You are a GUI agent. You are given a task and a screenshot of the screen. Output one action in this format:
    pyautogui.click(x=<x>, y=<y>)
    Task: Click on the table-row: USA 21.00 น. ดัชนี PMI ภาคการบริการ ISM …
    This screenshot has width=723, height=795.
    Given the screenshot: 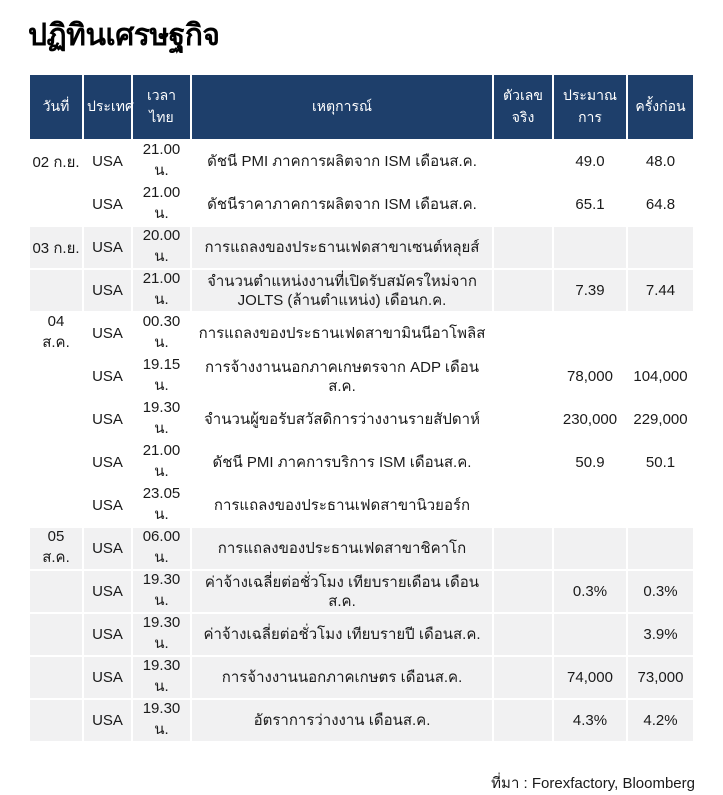 What is the action you would take?
    pyautogui.click(x=361, y=462)
    